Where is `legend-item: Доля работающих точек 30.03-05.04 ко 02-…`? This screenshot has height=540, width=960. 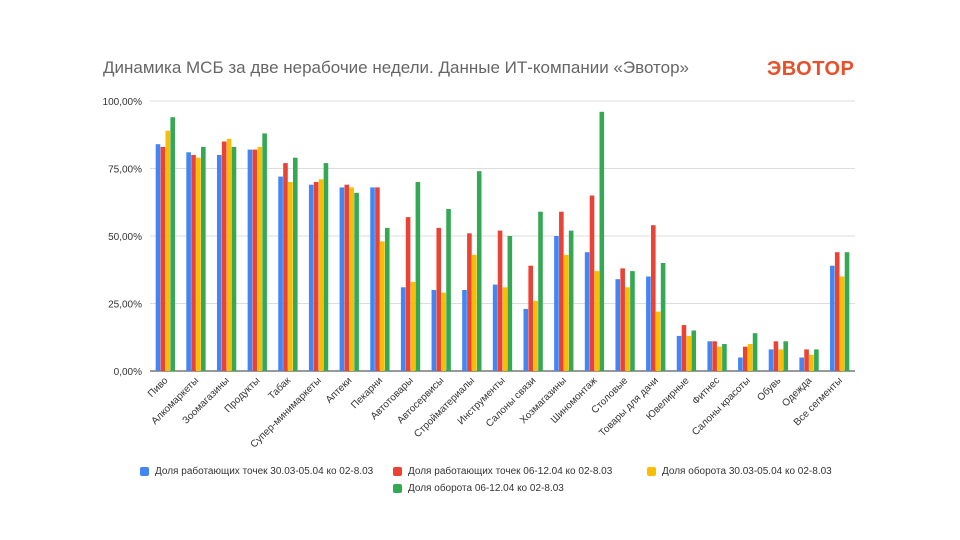 legend-item: Доля работающих точек 30.03-05.04 ко 02-… is located at coordinates (256, 471).